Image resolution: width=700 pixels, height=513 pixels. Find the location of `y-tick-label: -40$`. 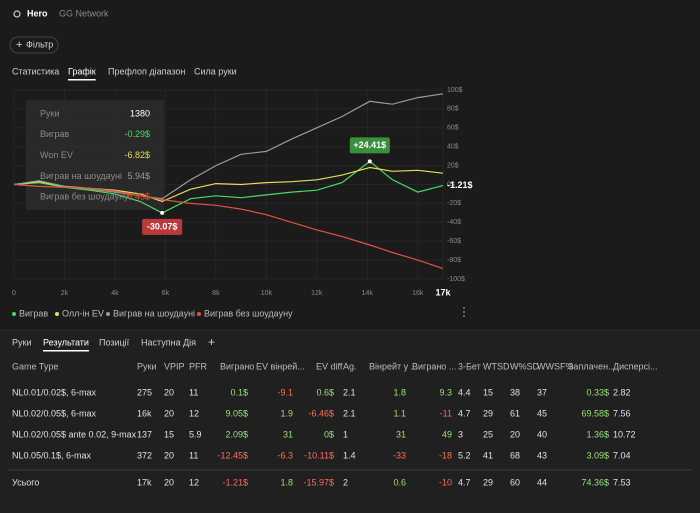

y-tick-label: -40$ is located at coordinates (454, 222).